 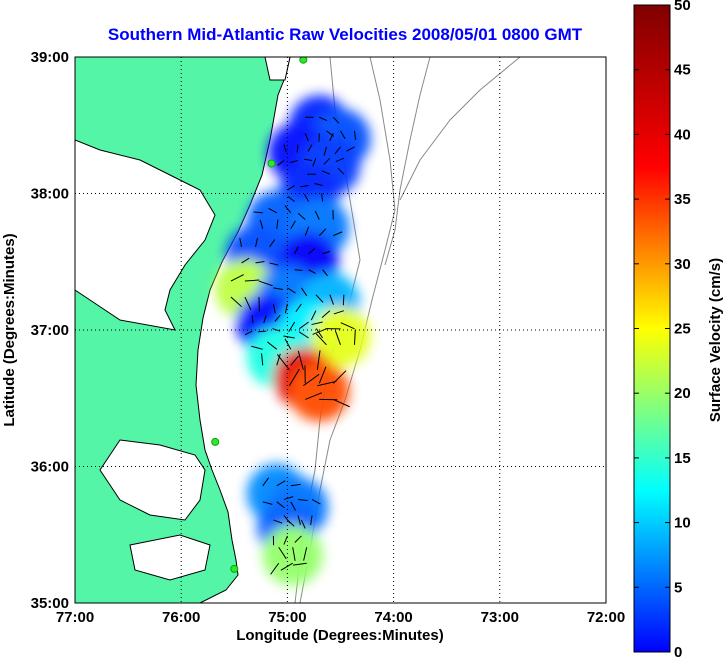 I want to click on x-tick-label: 76:00, so click(x=181, y=617).